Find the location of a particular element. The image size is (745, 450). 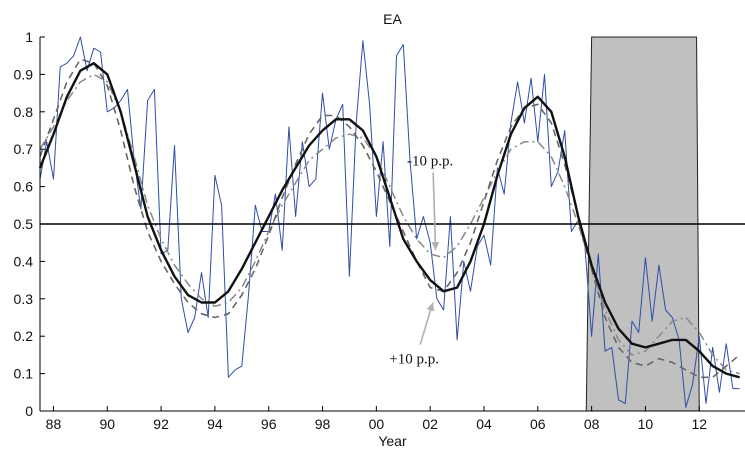

y-tick-label: 0.8 is located at coordinates (24, 112).